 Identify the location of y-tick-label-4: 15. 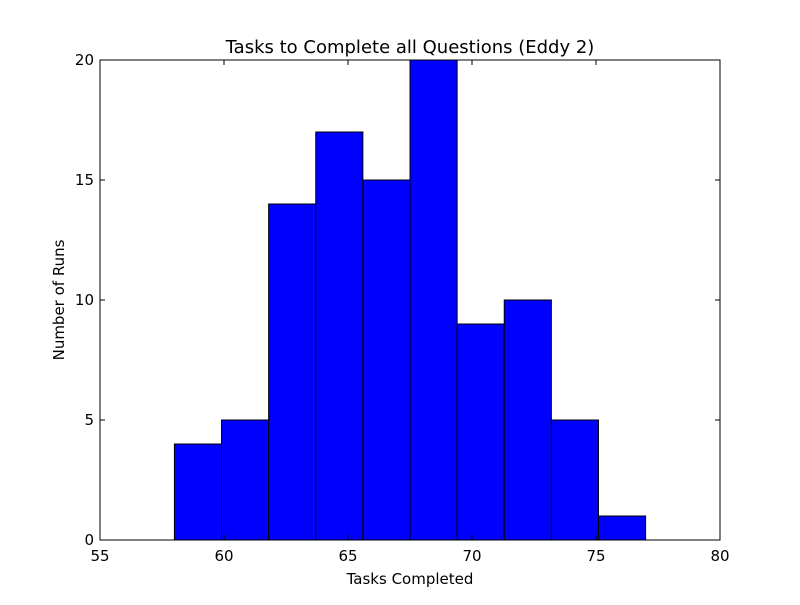
(84, 180).